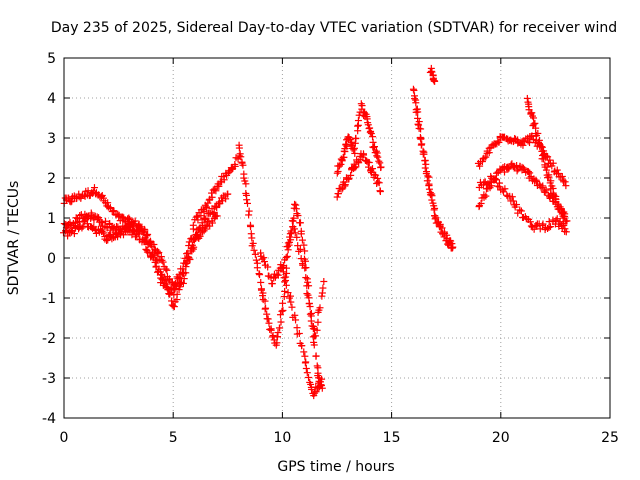 This screenshot has height=480, width=640. I want to click on y-tick-label: 2, so click(51, 179).